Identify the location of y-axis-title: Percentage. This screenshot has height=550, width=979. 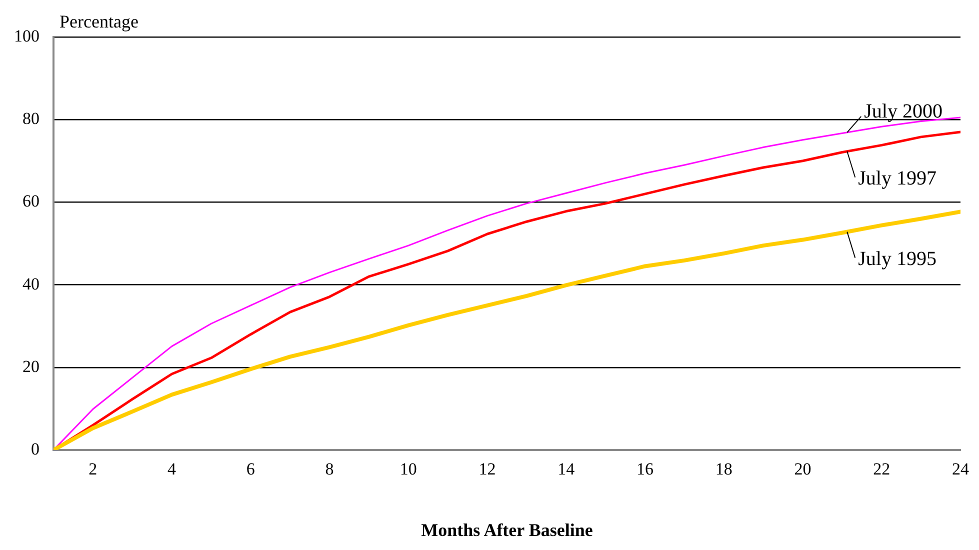
(99, 22).